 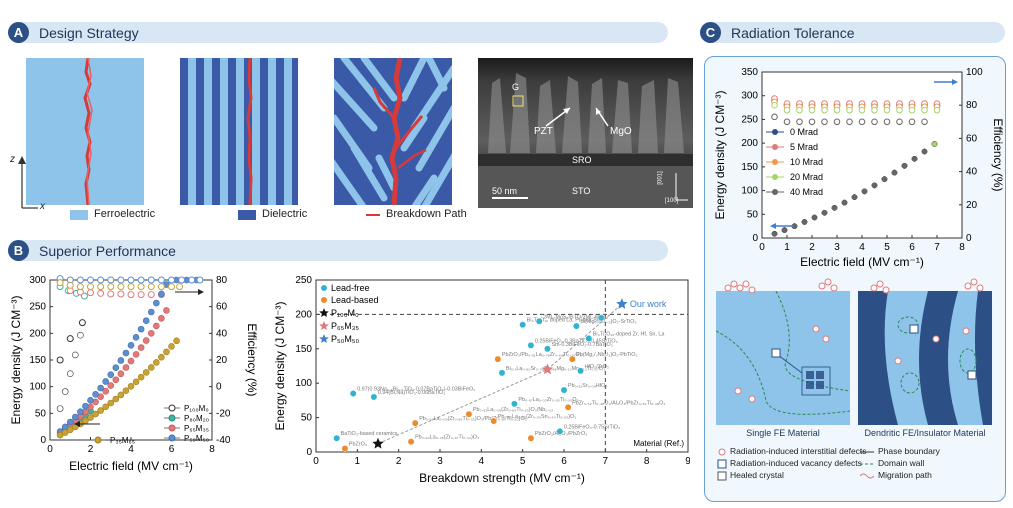 What do you see at coordinates (28, 182) in the screenshot?
I see `axes-a1` at bounding box center [28, 182].